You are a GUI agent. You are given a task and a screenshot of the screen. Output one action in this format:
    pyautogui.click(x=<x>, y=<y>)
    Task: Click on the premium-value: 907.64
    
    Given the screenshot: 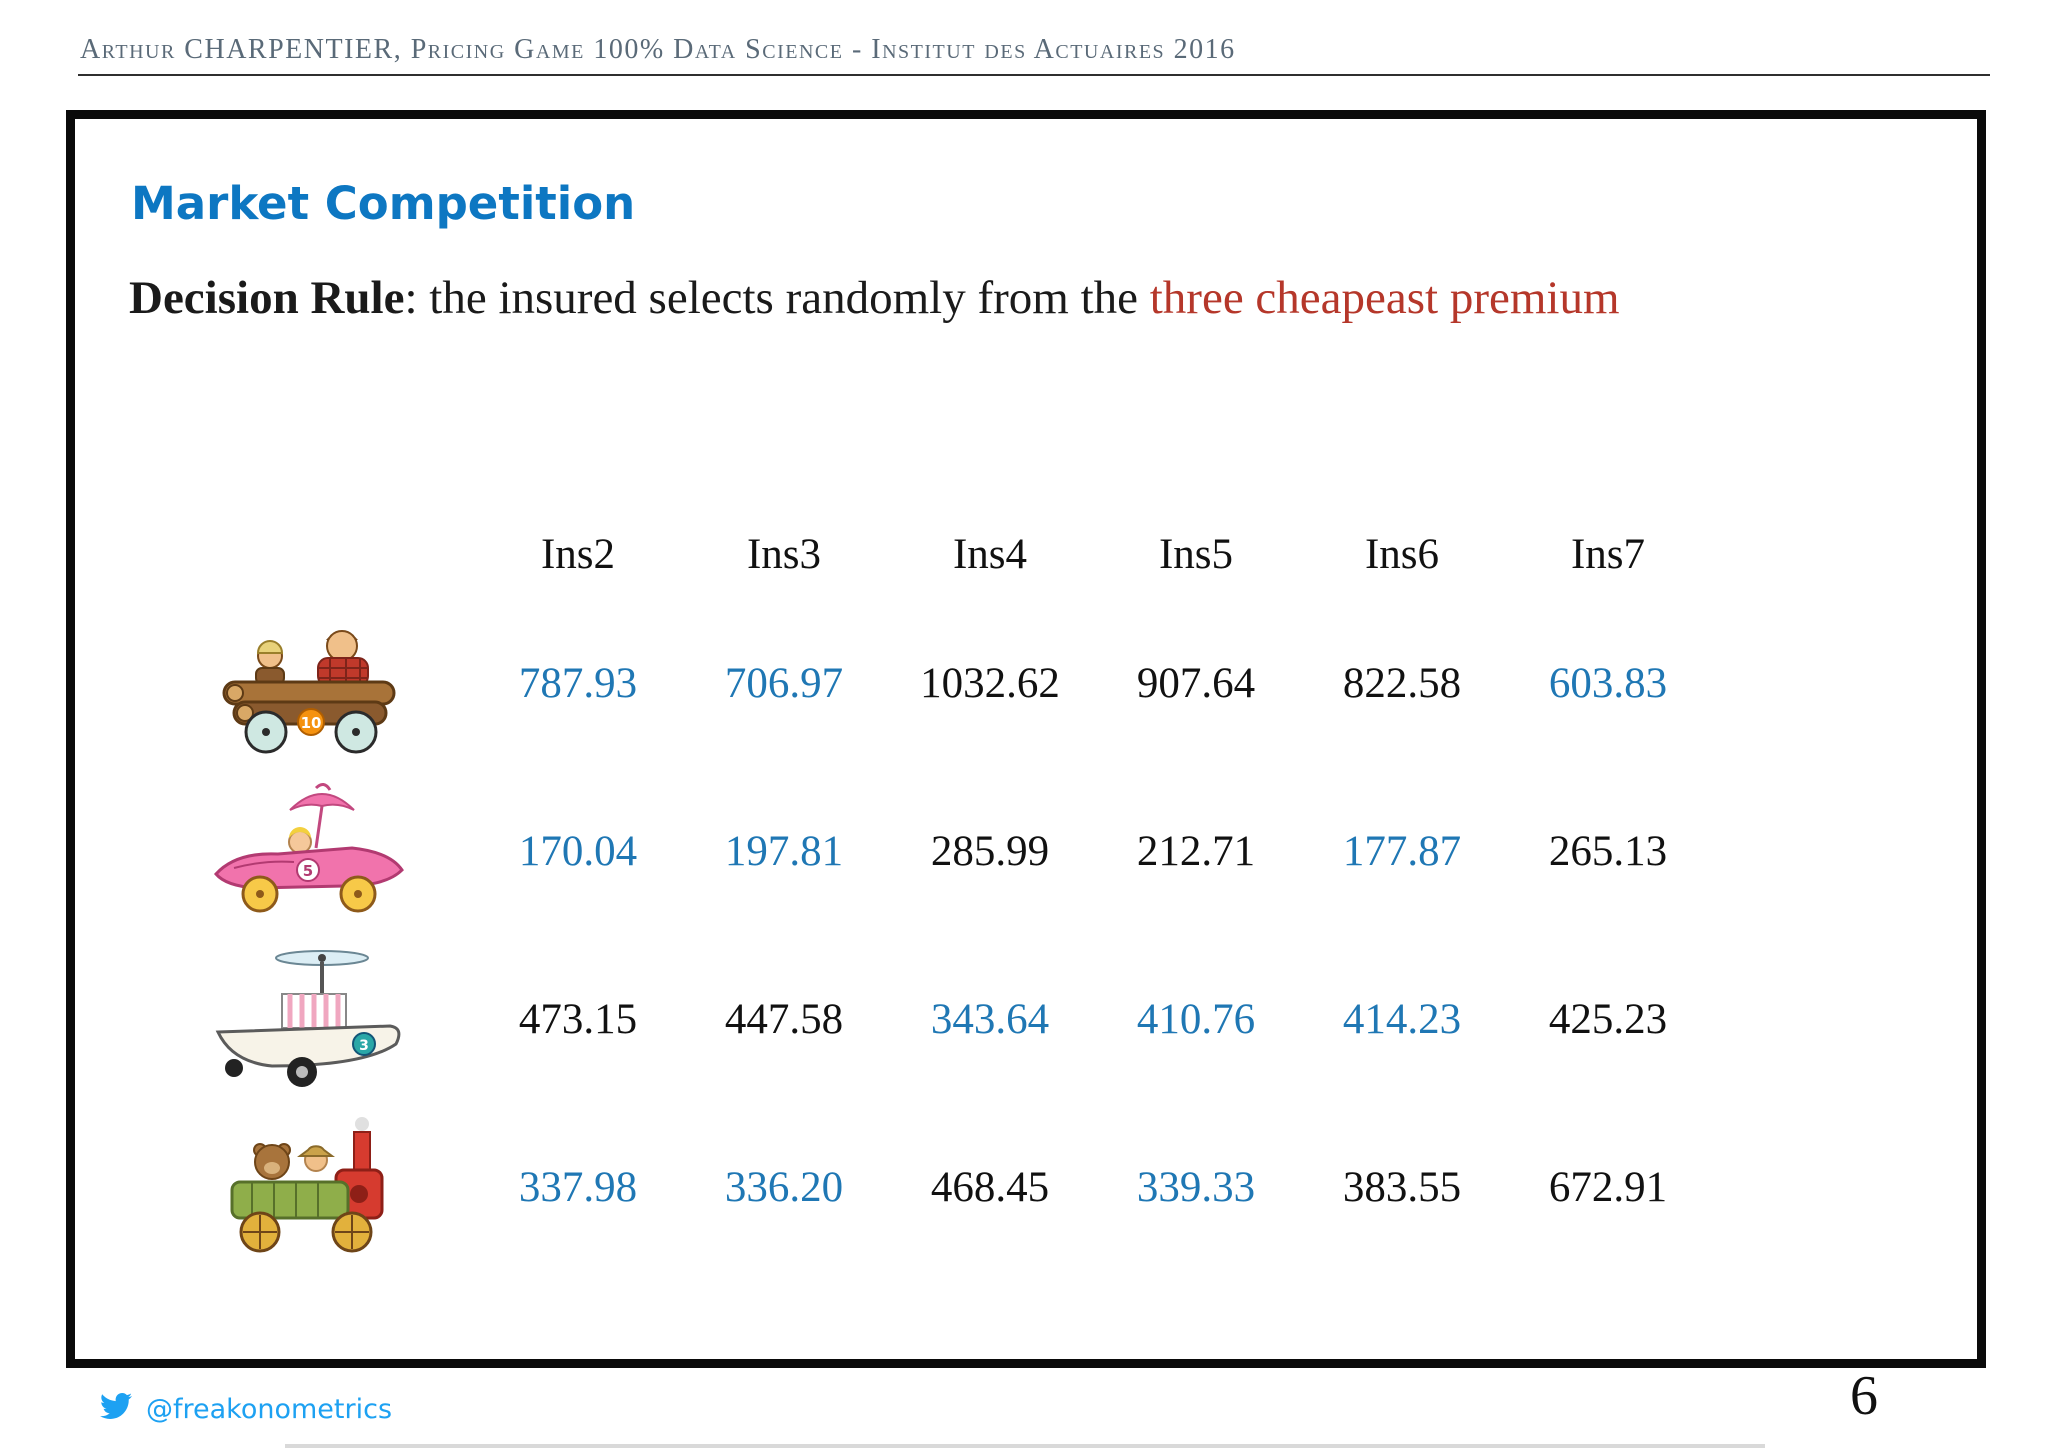 What is the action you would take?
    pyautogui.click(x=1196, y=683)
    